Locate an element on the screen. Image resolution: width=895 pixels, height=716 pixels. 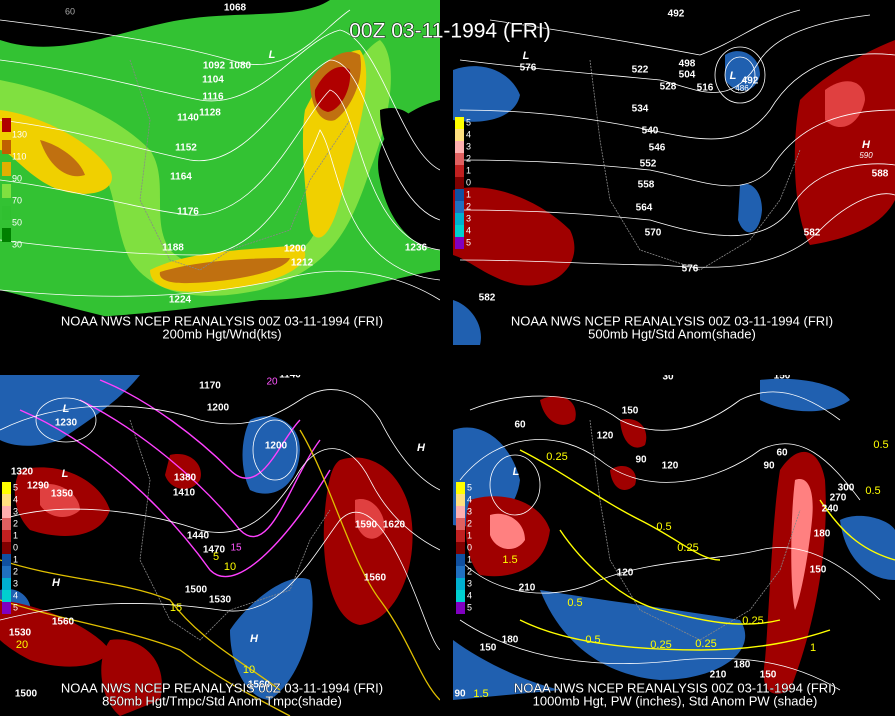
contour-label: 576 is located at coordinates (690, 269).